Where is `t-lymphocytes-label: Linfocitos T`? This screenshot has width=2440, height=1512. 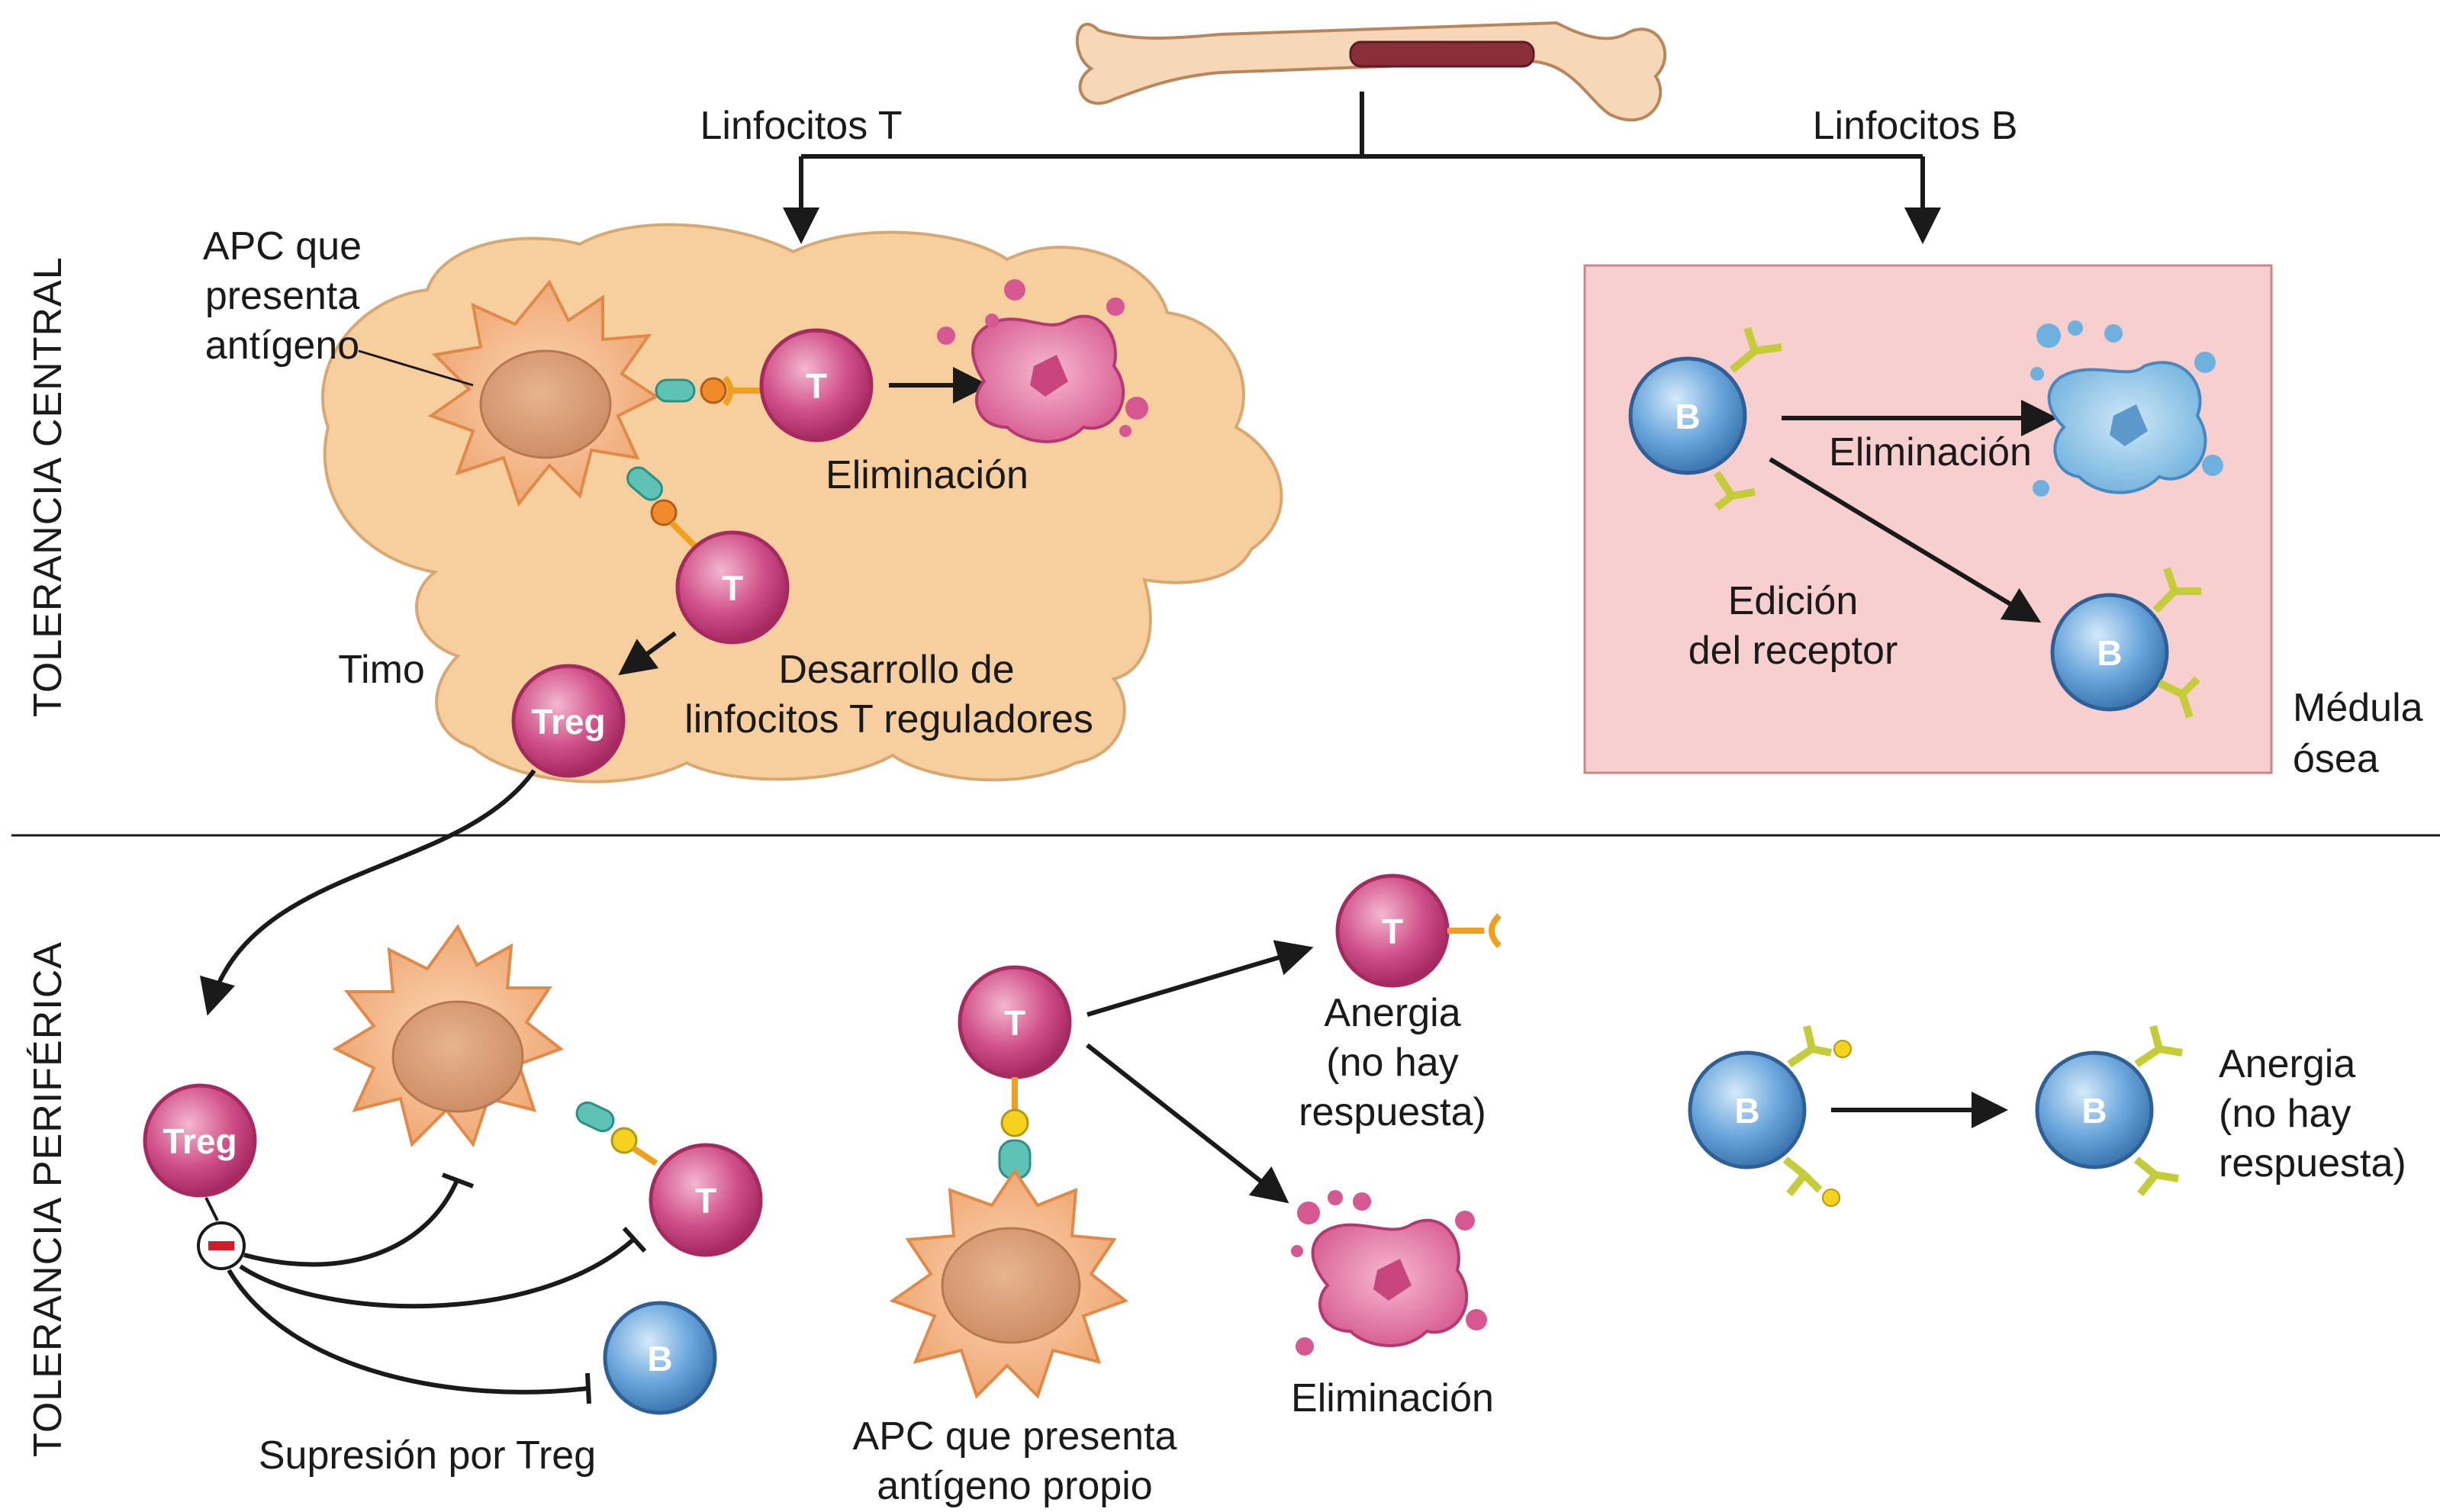 t-lymphocytes-label: Linfocitos T is located at coordinates (801, 126).